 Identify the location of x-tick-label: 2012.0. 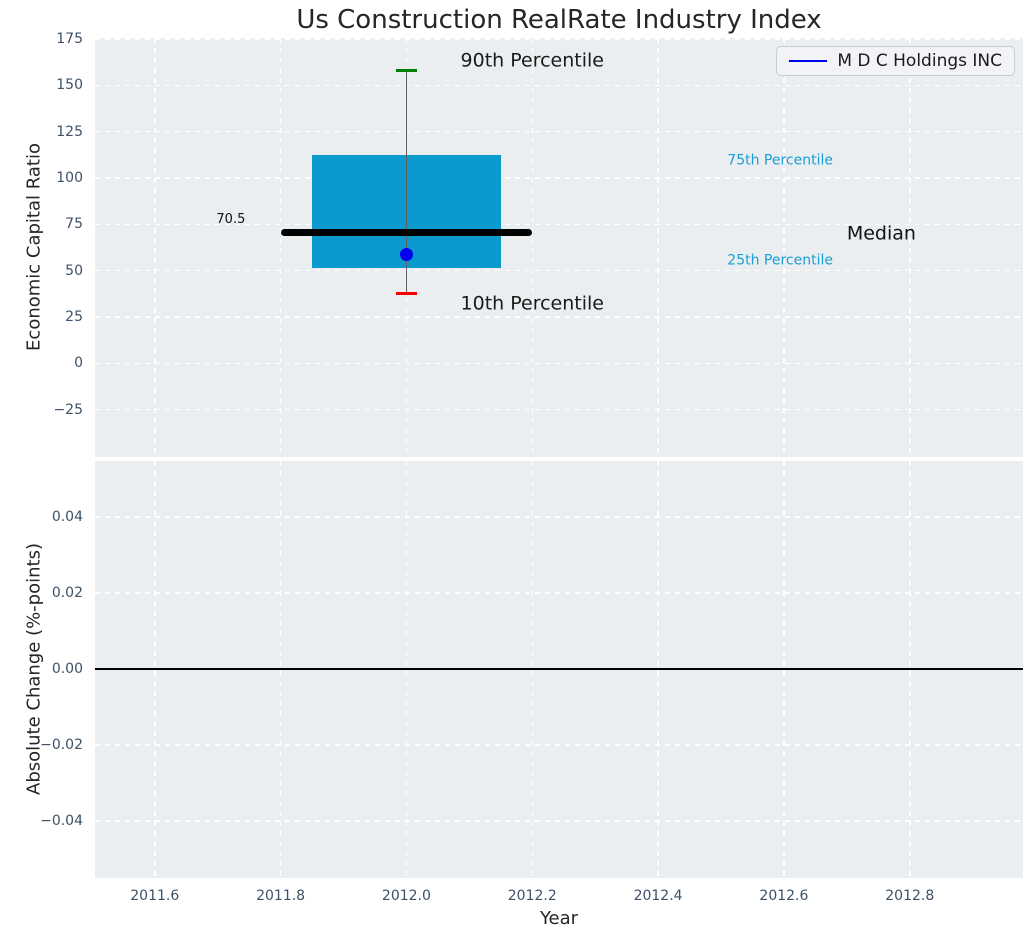
(406, 896).